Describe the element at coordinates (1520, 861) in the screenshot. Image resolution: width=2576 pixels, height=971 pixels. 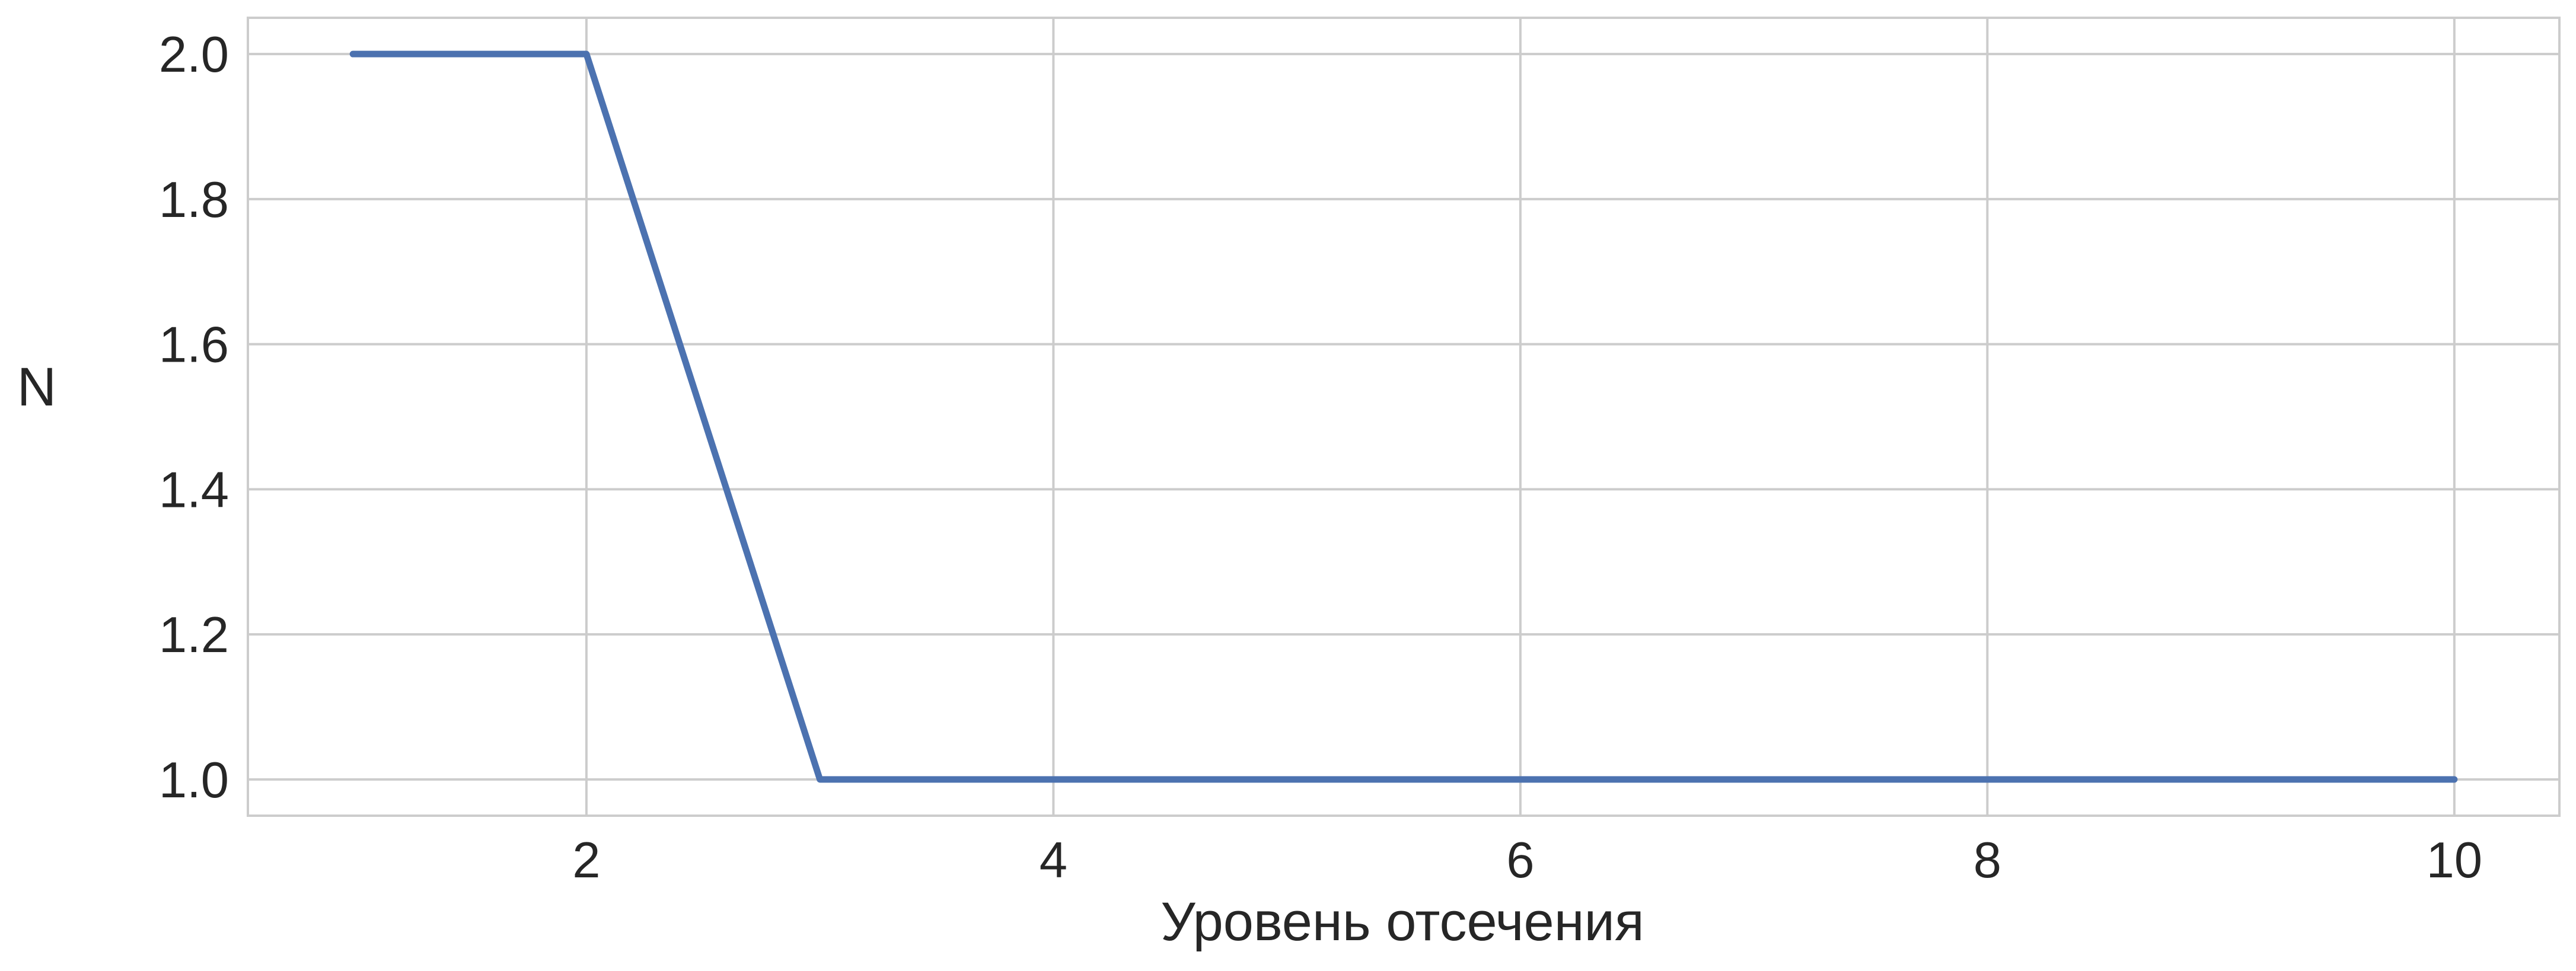
I see `x-tick-label: 6` at that location.